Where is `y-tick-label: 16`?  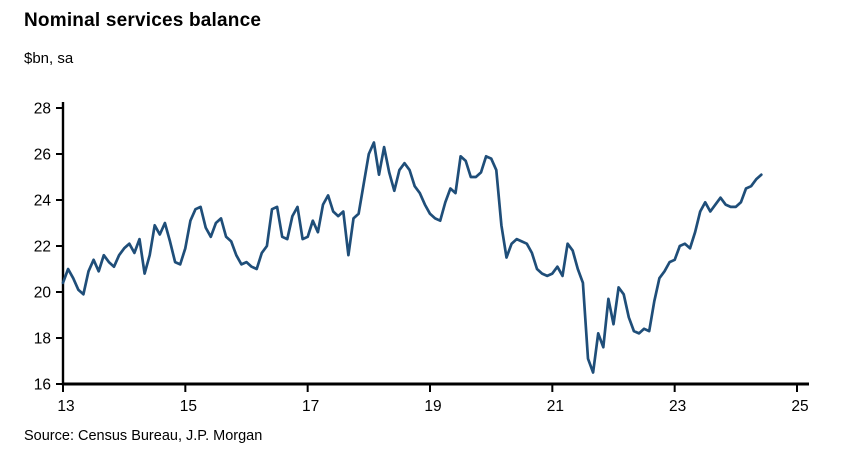 y-tick-label: 16 is located at coordinates (42, 385).